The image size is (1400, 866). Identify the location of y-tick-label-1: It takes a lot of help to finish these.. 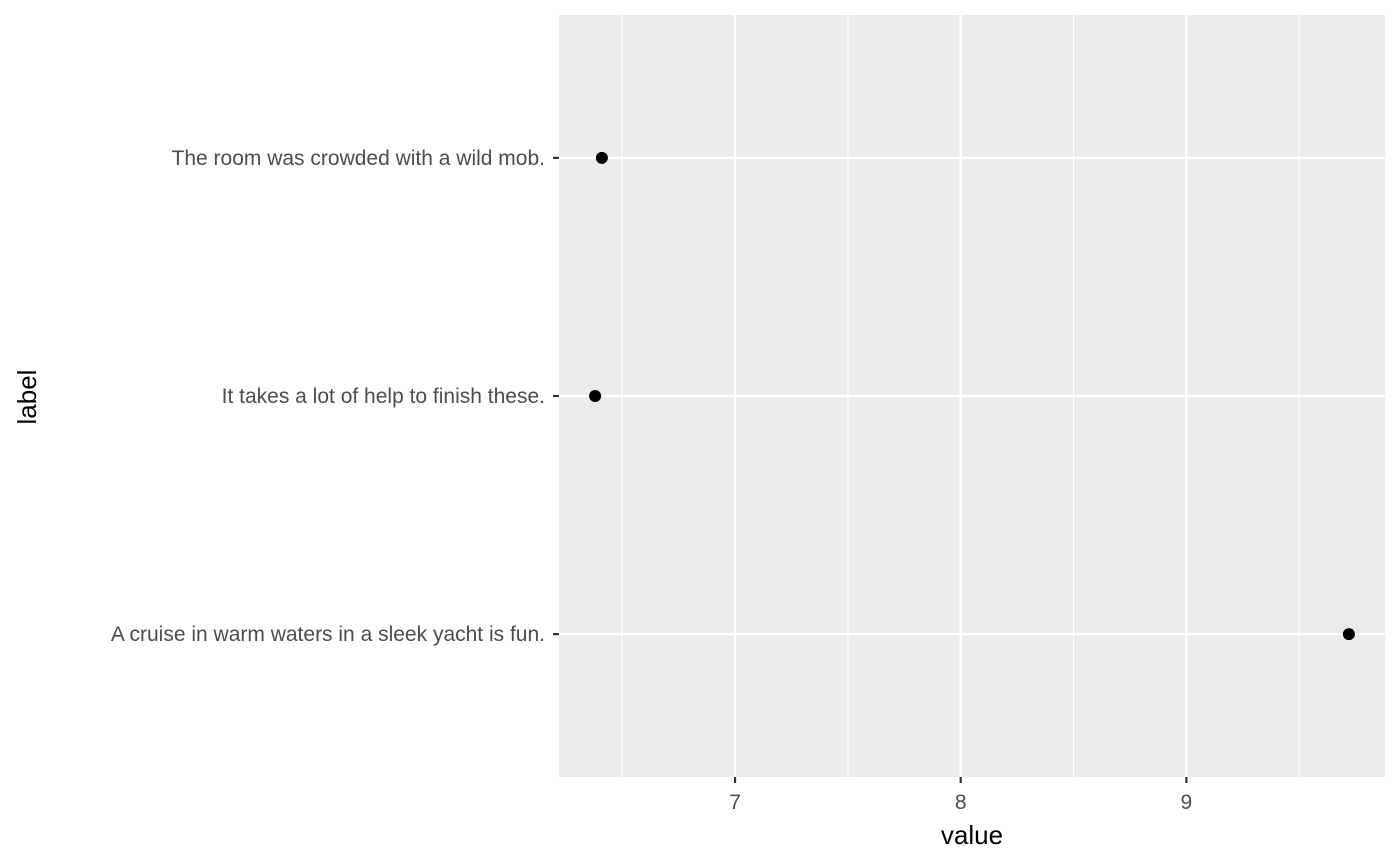
(383, 396).